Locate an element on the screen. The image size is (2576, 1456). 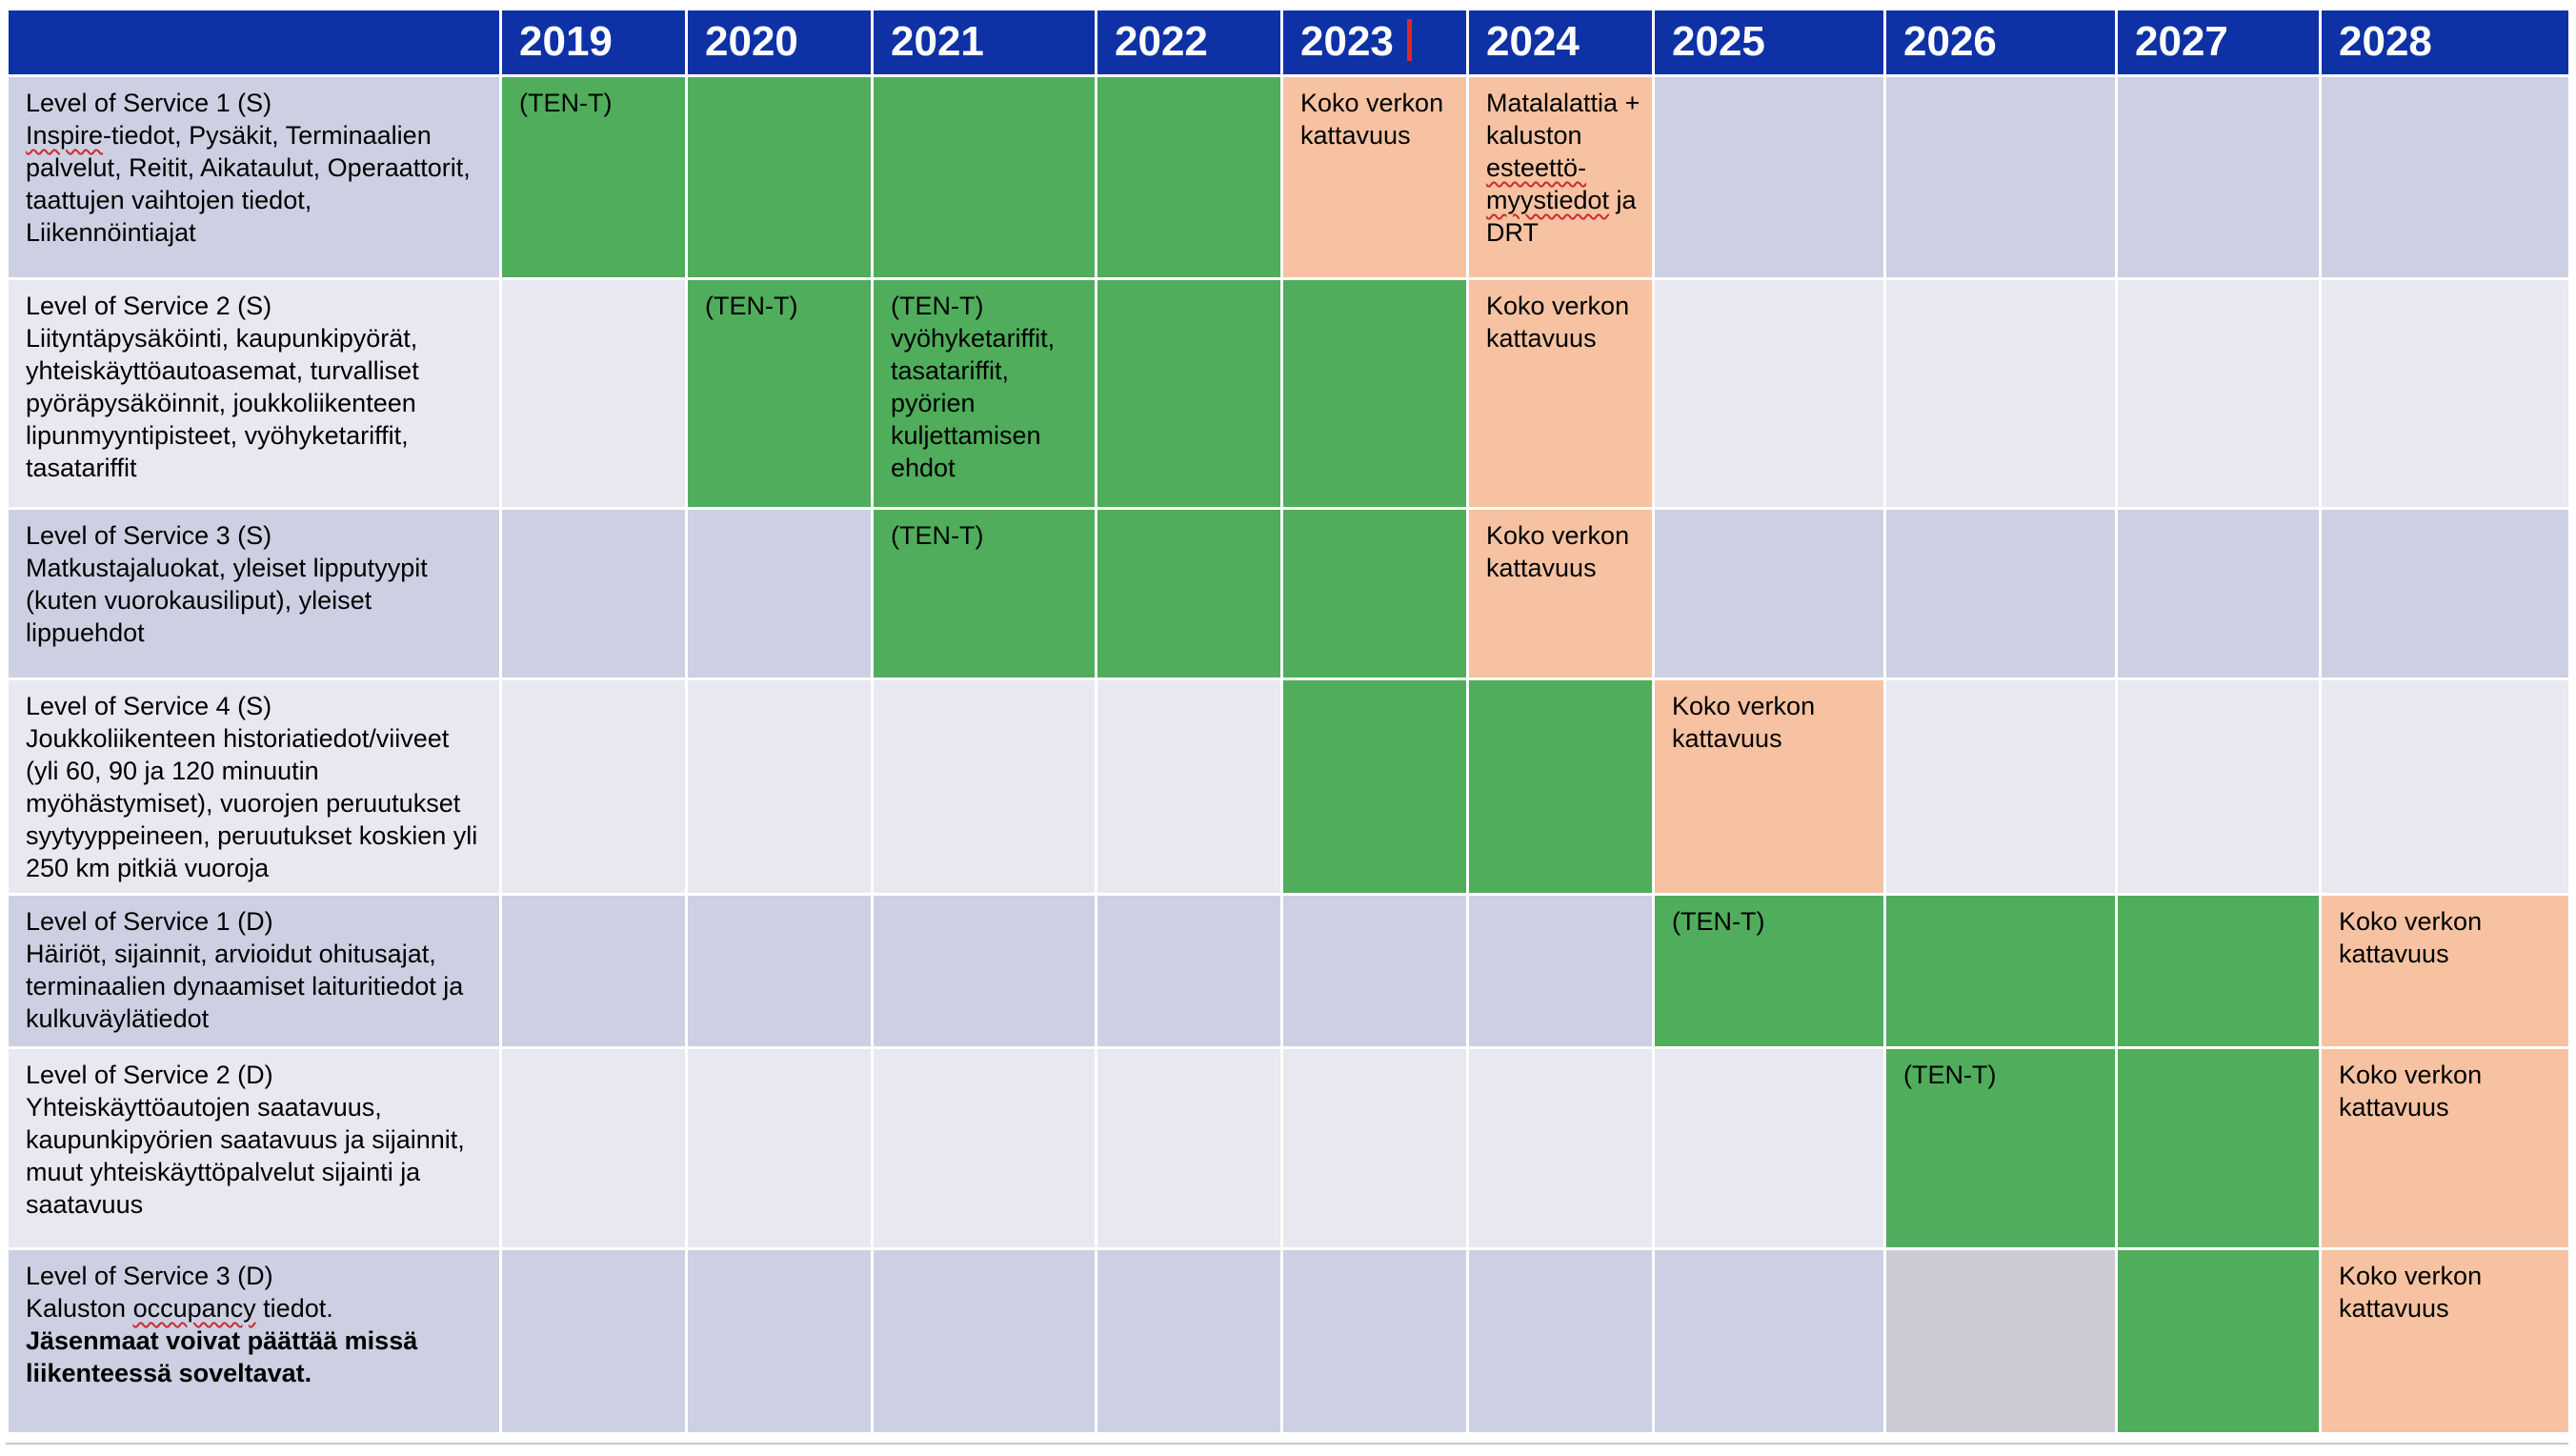
year-label: 2025 is located at coordinates (1718, 41).